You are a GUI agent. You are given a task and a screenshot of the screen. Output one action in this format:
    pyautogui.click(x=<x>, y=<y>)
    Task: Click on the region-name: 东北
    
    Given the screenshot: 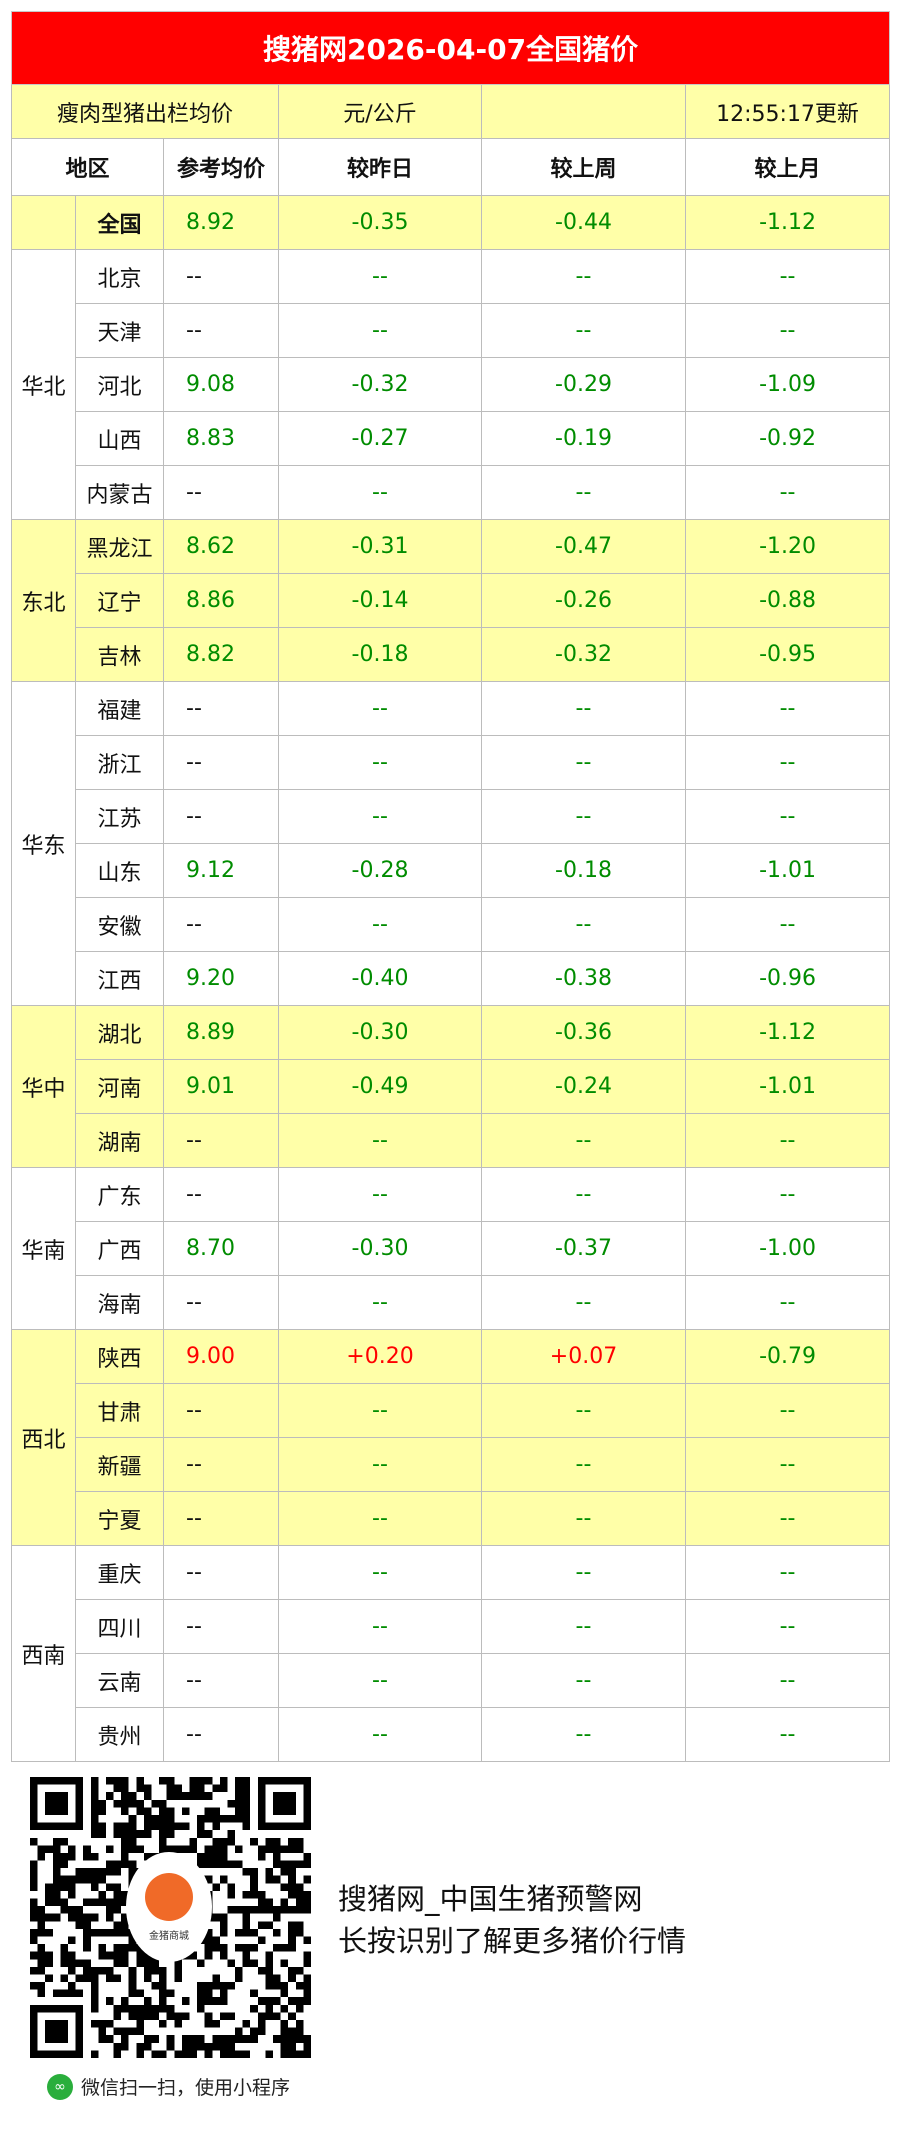 What is the action you would take?
    pyautogui.click(x=43, y=600)
    